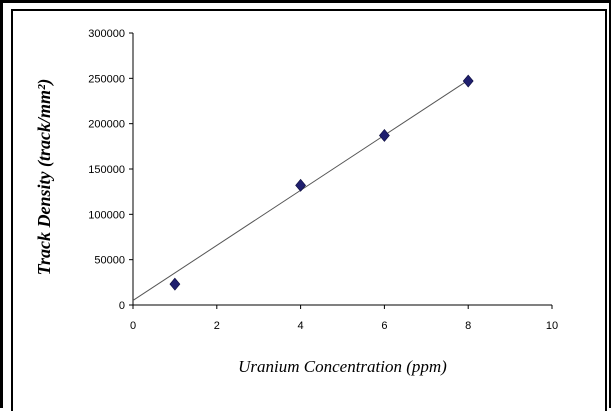 The image size is (611, 411). I want to click on x-tick-label: 0, so click(133, 326).